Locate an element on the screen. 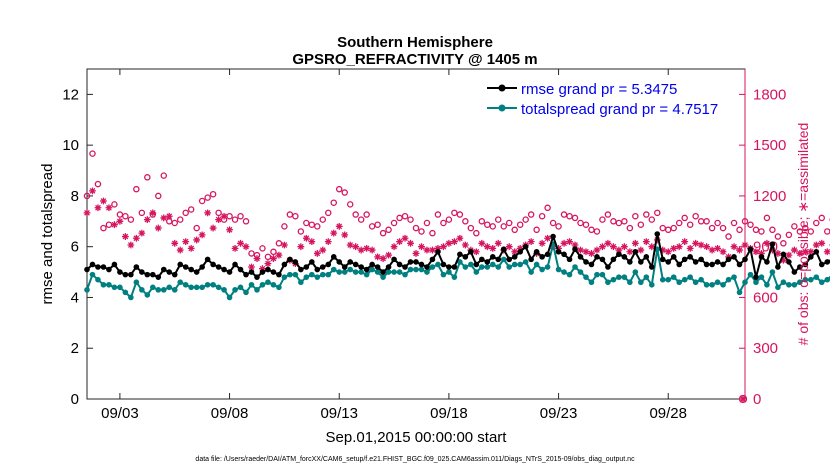  legend-spread-marker is located at coordinates (502, 108).